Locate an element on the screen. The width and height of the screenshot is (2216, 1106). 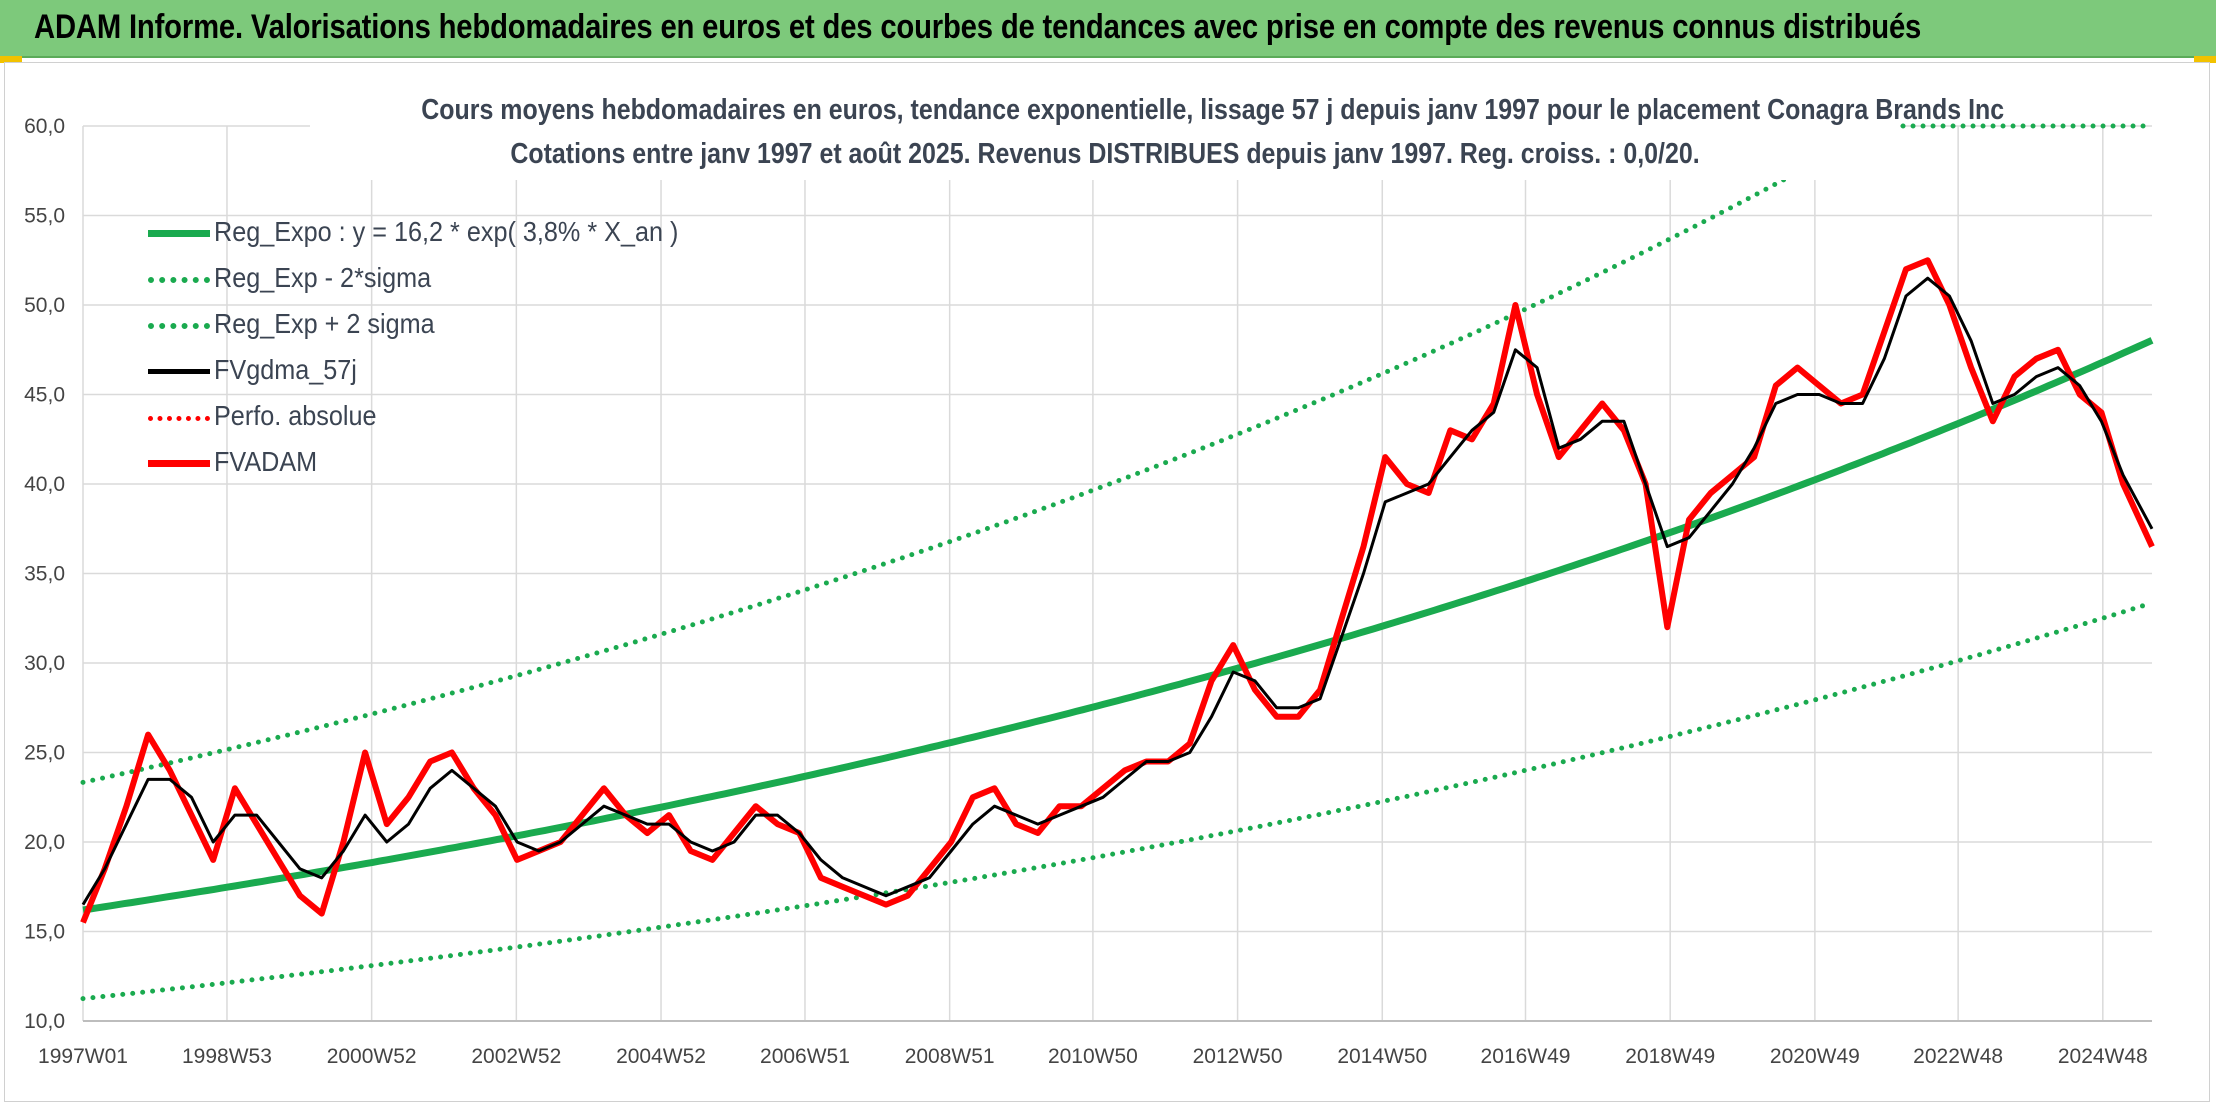
y-tick-label: 15,0 is located at coordinates (44, 932).